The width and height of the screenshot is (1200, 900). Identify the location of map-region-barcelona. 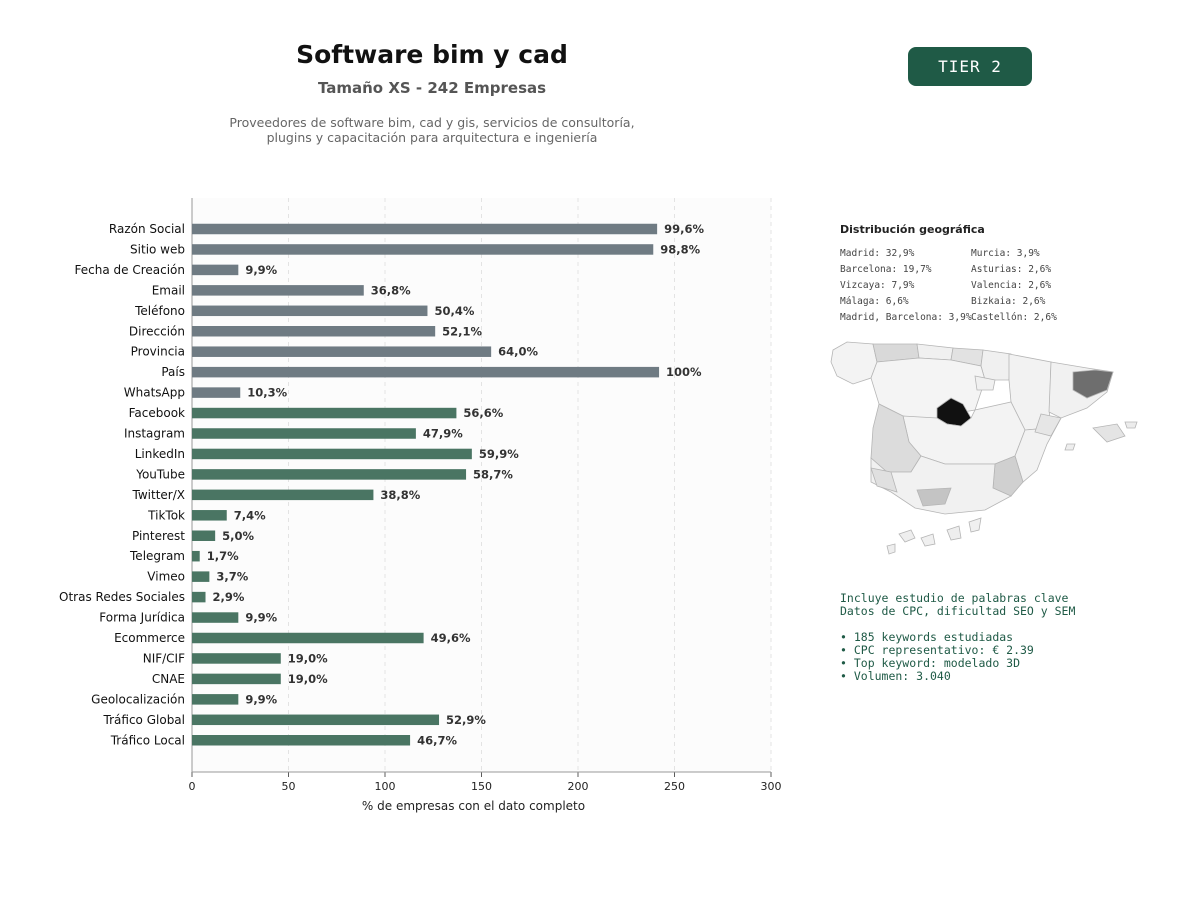
(1093, 384).